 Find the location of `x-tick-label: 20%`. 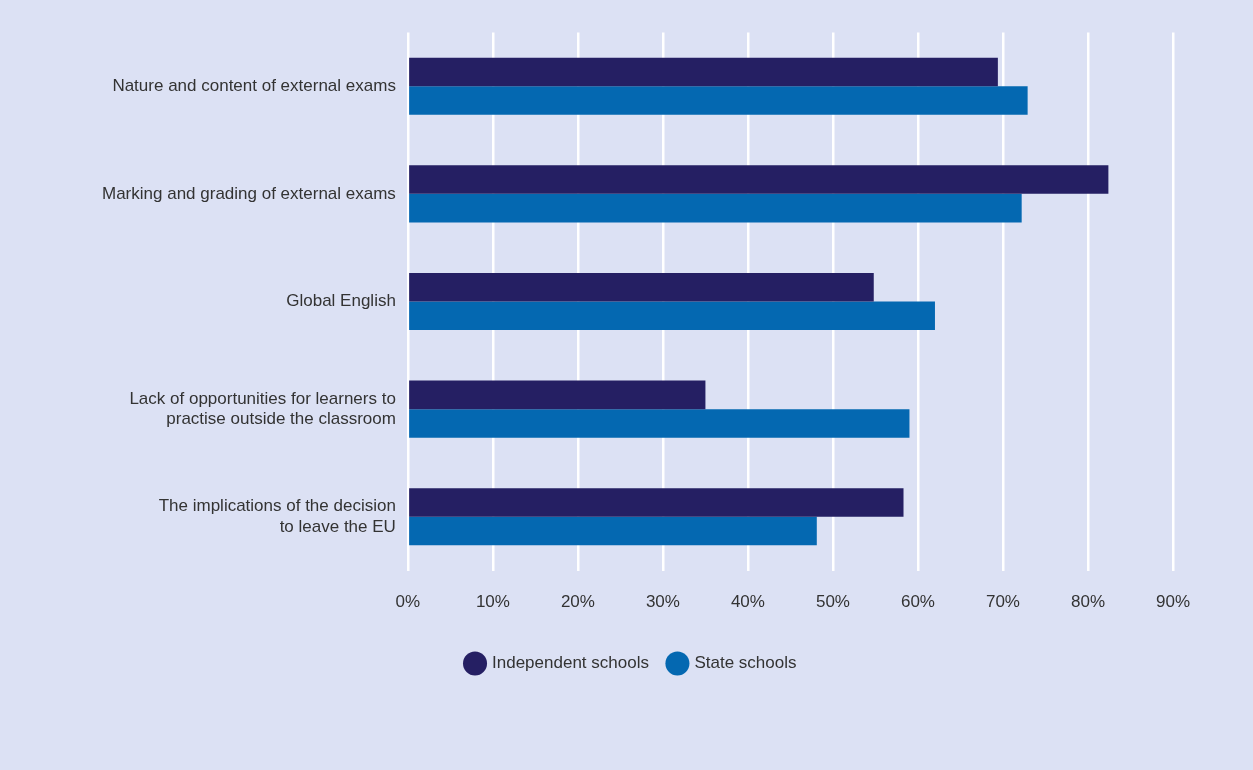

x-tick-label: 20% is located at coordinates (577, 602).